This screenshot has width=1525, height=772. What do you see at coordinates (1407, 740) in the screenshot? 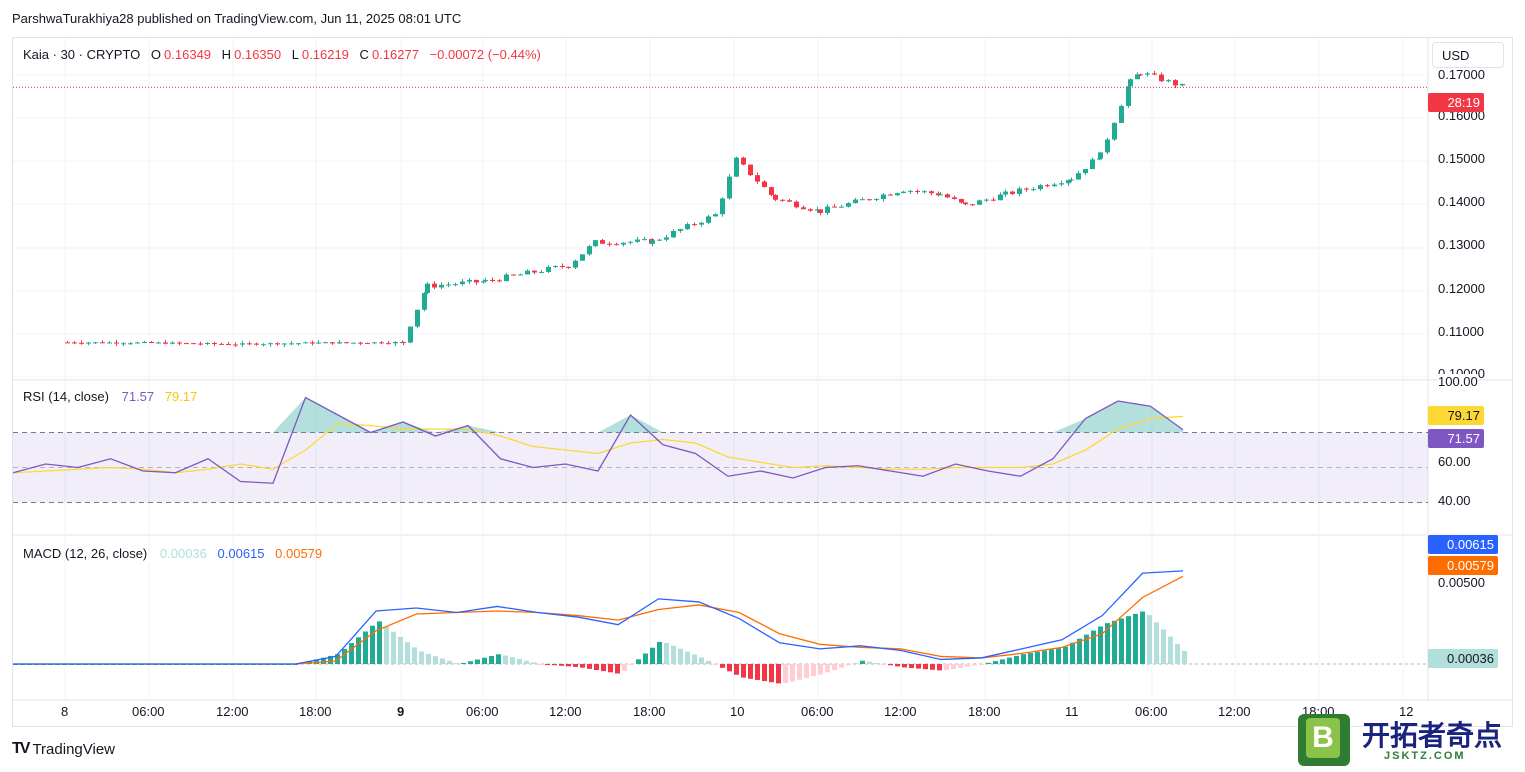
I see `watermark-logo: B 开拓者奇点 JSKTZ.COM` at bounding box center [1407, 740].